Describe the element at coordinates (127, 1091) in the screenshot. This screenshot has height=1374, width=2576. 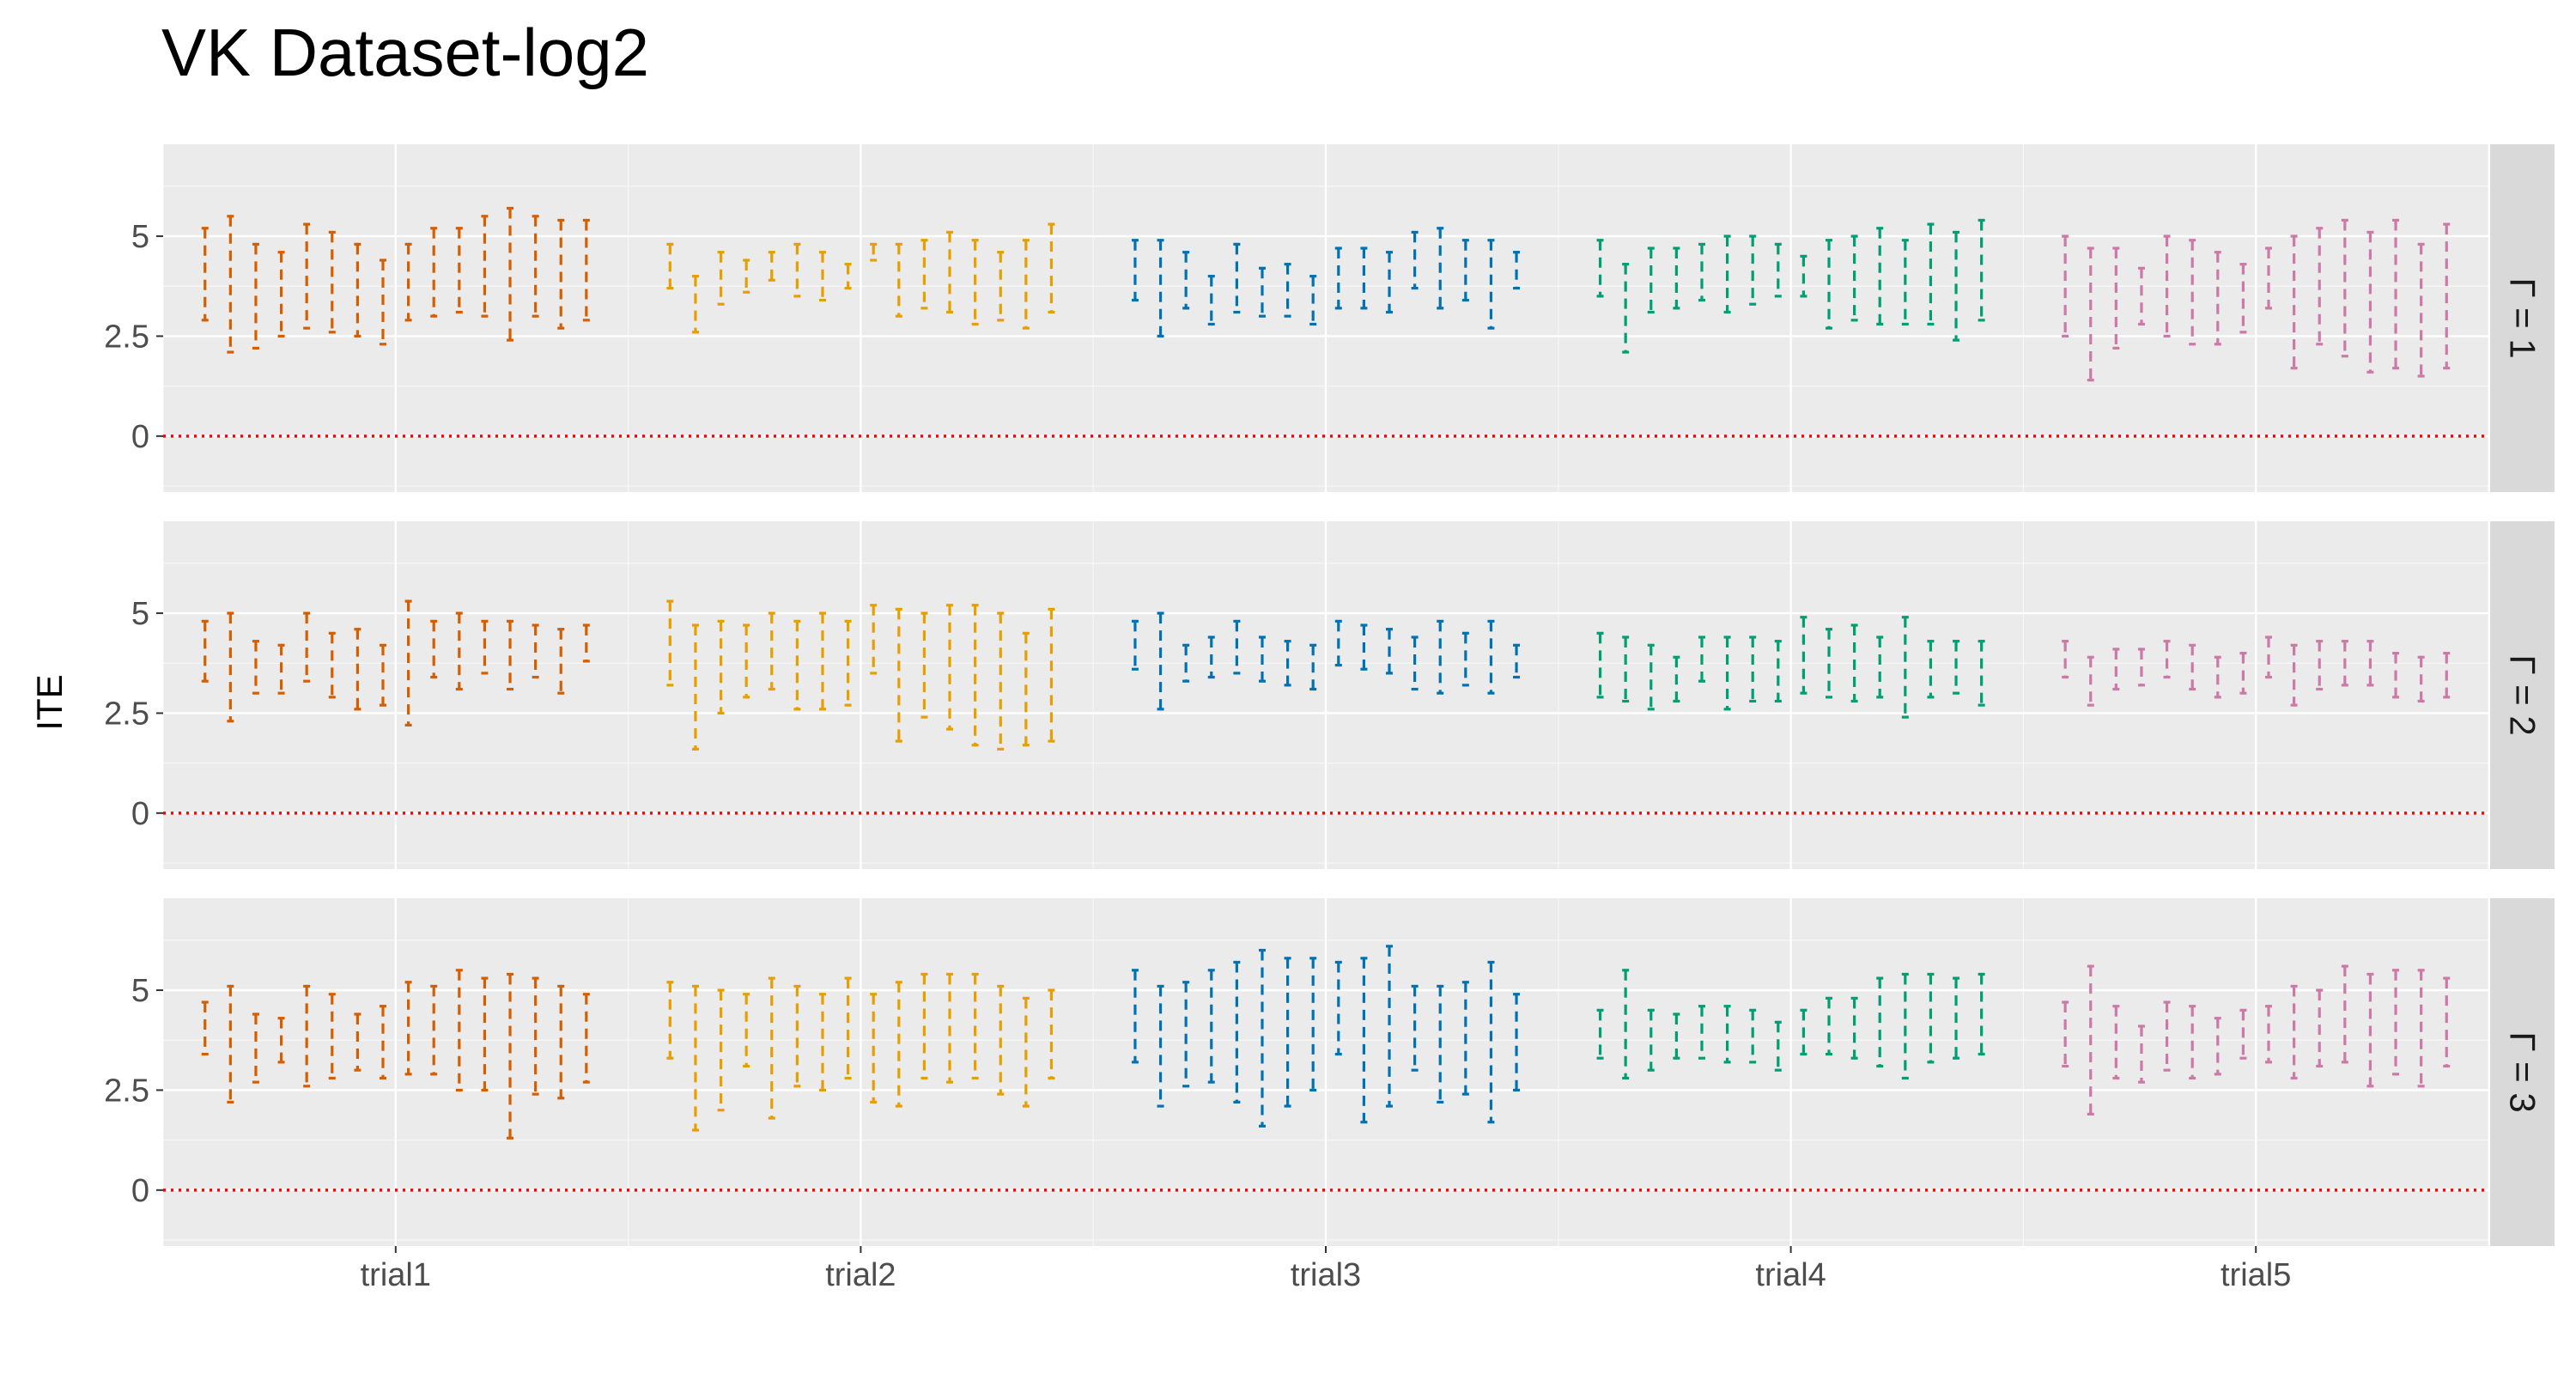
I see `y-tick-label: 2.5` at that location.